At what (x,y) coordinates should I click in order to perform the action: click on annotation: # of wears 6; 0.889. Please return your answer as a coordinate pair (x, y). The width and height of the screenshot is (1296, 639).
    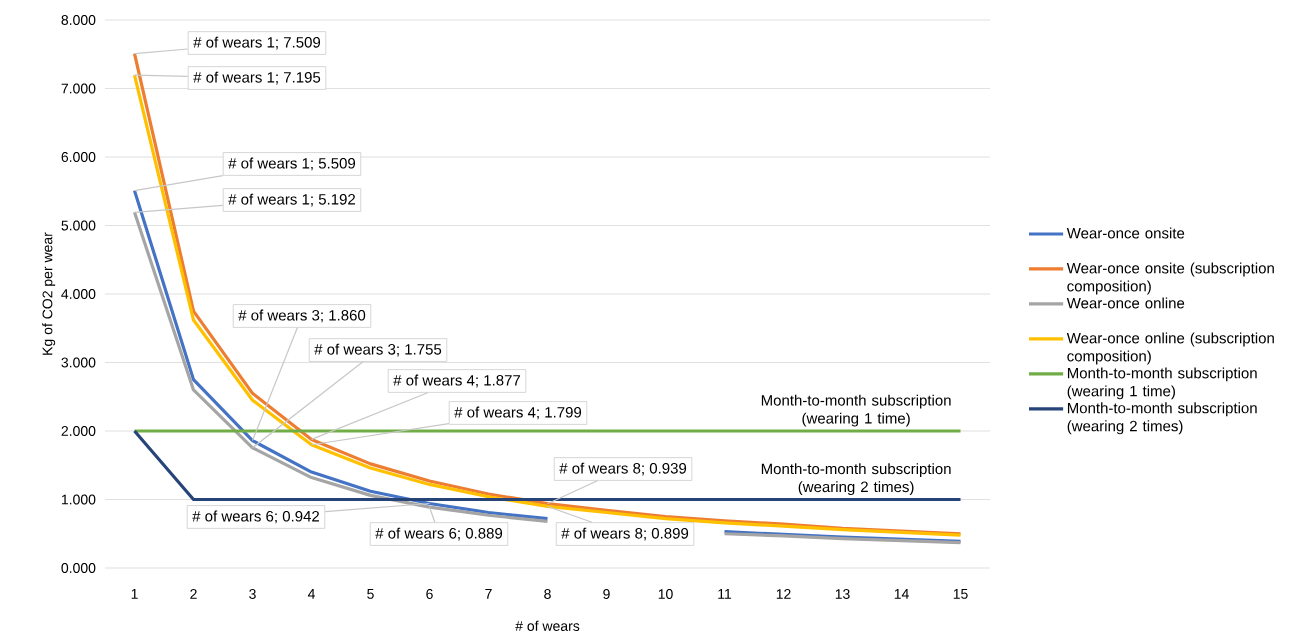
    Looking at the image, I should click on (439, 534).